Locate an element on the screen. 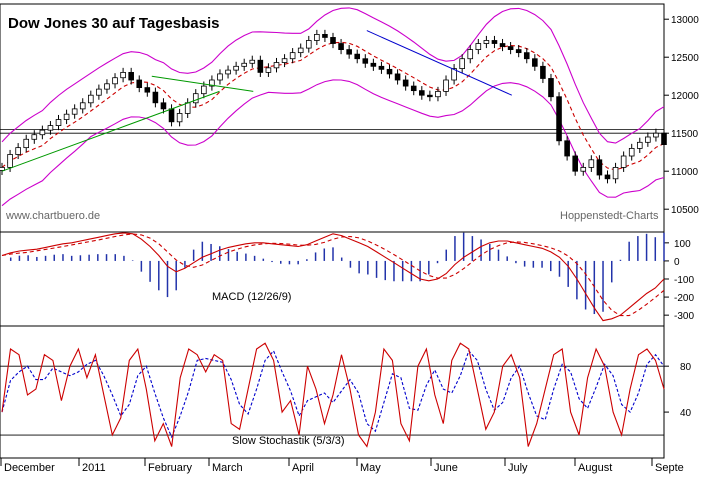 This screenshot has height=481, width=723. x-tick-label: December is located at coordinates (29, 468).